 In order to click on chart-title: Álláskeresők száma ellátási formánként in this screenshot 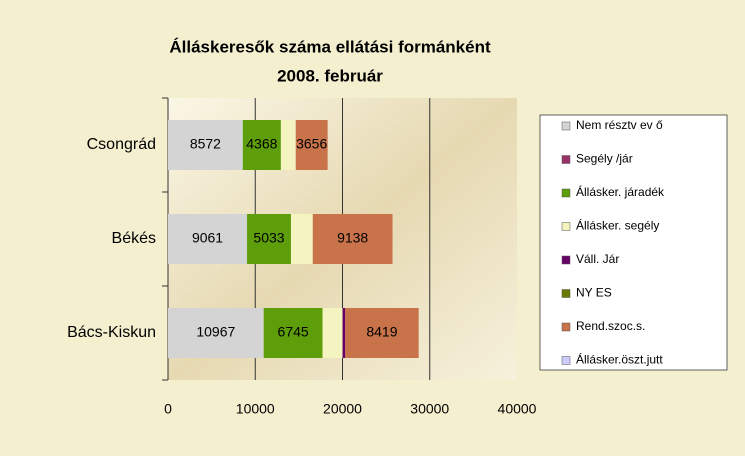, I will do `click(330, 46)`.